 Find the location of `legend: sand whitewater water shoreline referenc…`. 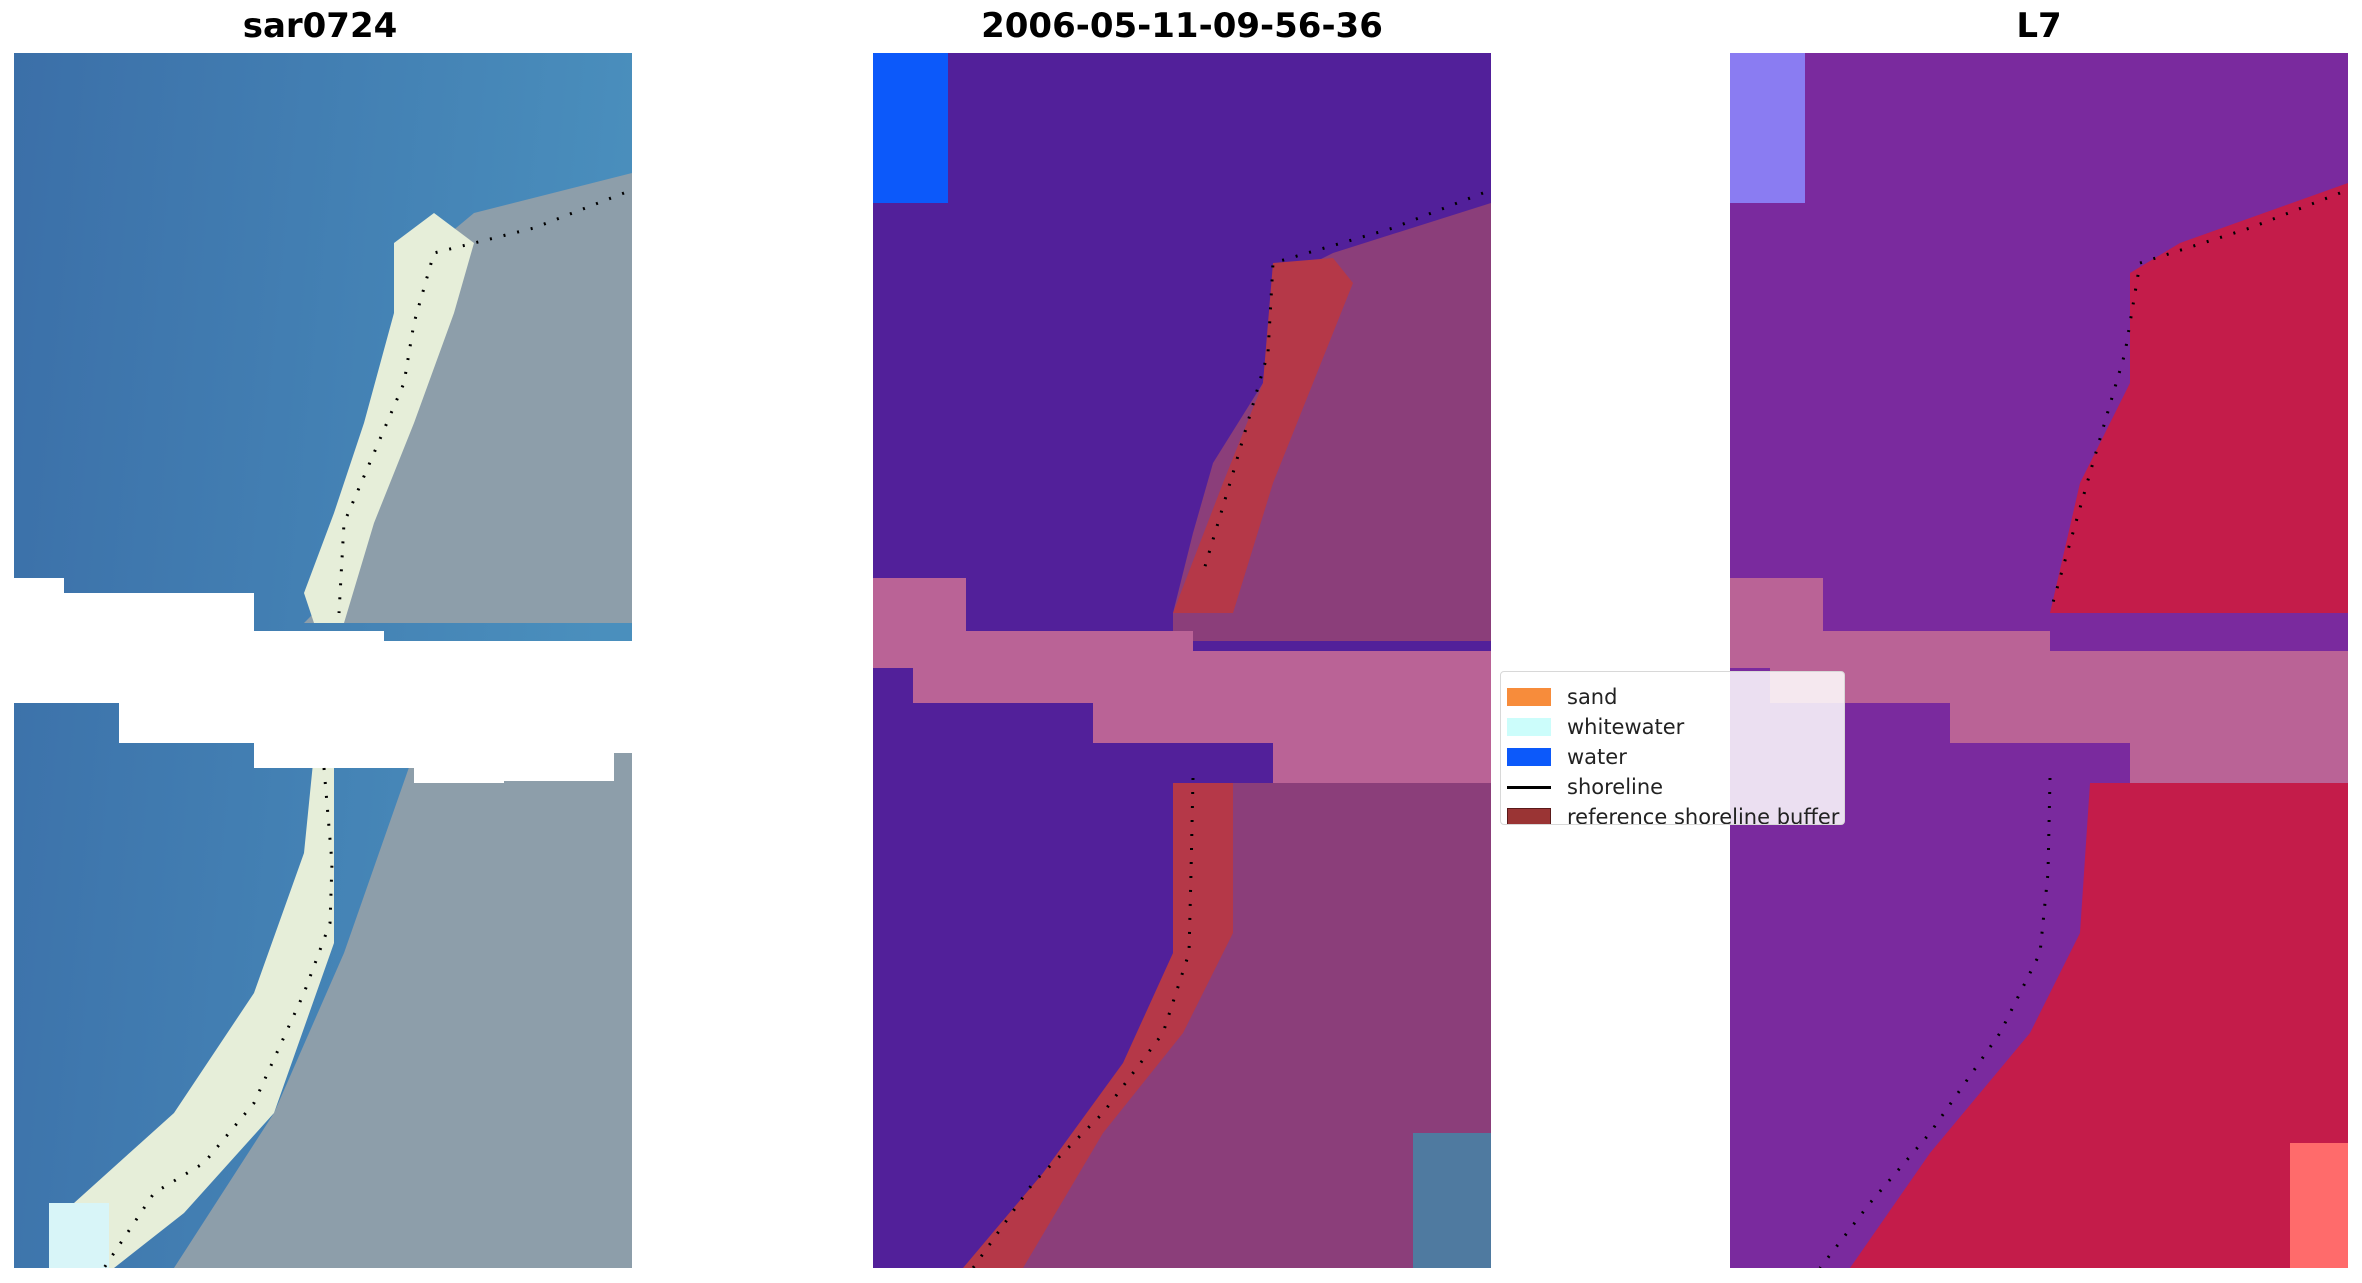

legend: sand whitewater water shoreline referenc… is located at coordinates (1672, 748).